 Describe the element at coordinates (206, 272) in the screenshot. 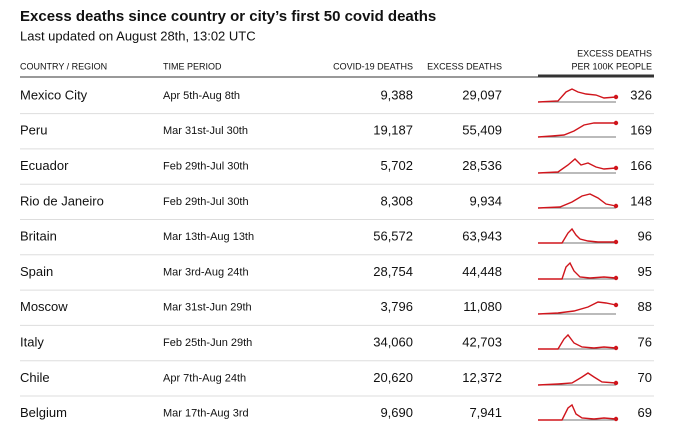

I see `cell: Mar 3rd-Aug 24th` at that location.